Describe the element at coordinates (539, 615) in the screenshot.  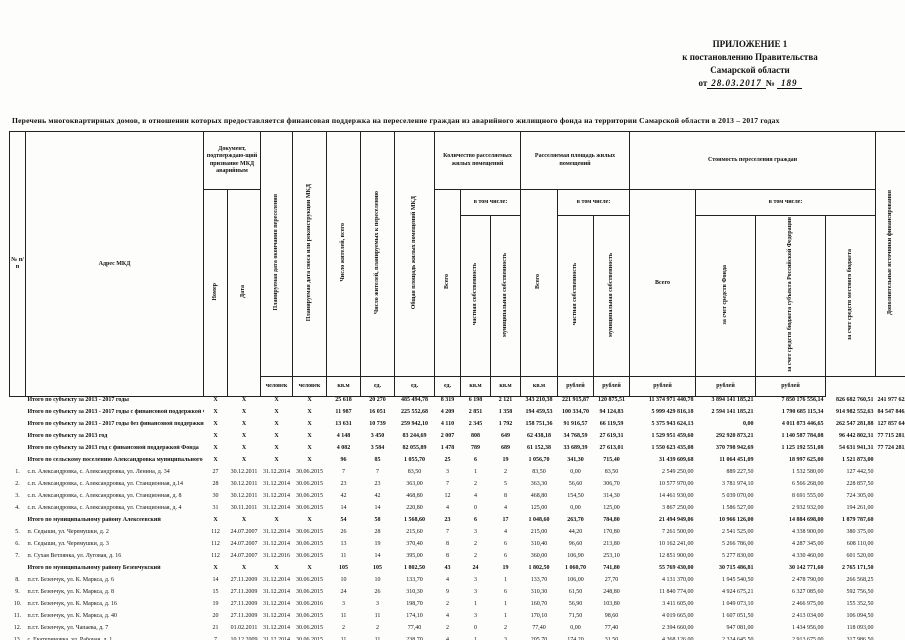
I see `value-cell: 170,10` at that location.